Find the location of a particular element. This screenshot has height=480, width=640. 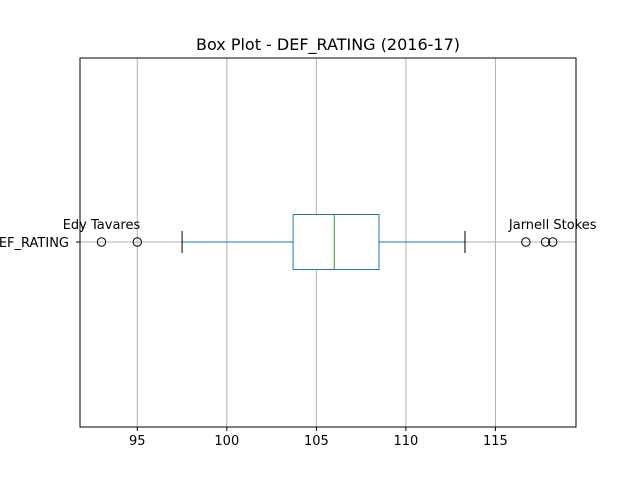

category-label: DEF_RATING is located at coordinates (34, 243).